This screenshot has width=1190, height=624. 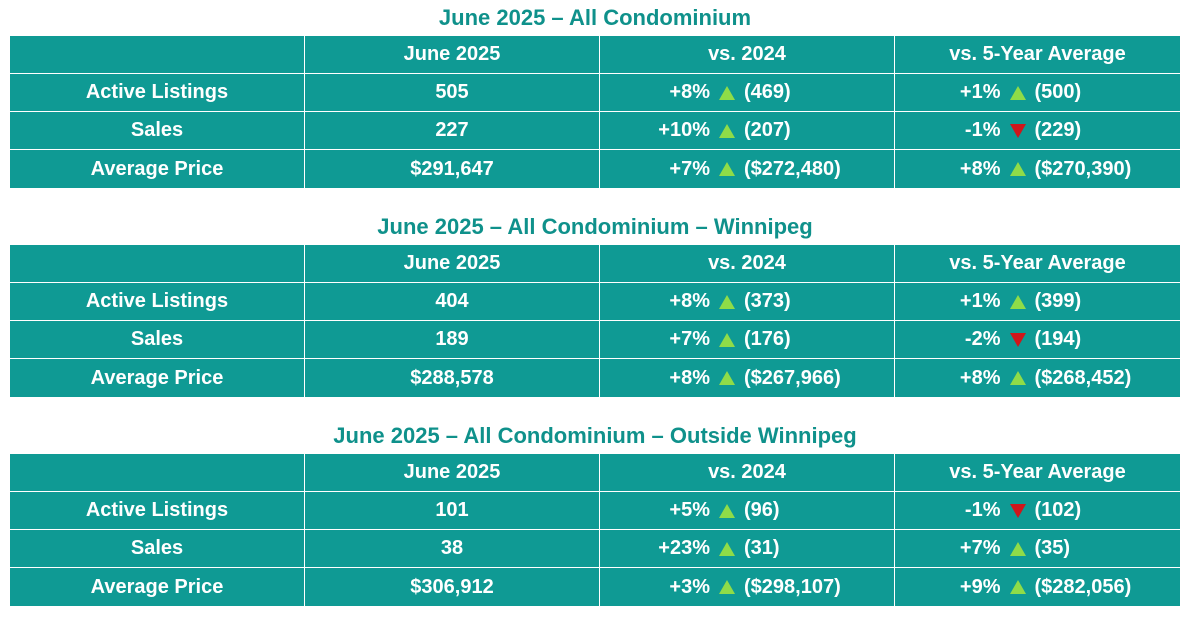 I want to click on previous-value: ($270,390), so click(x=1083, y=168).